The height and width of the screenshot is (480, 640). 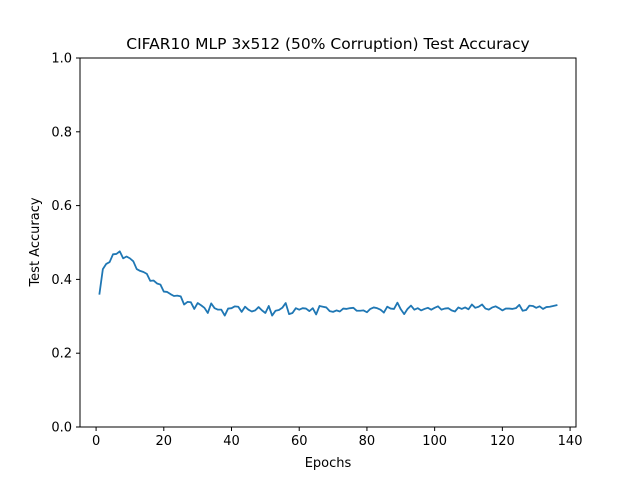 I want to click on x-tick-label: 80, so click(x=367, y=441).